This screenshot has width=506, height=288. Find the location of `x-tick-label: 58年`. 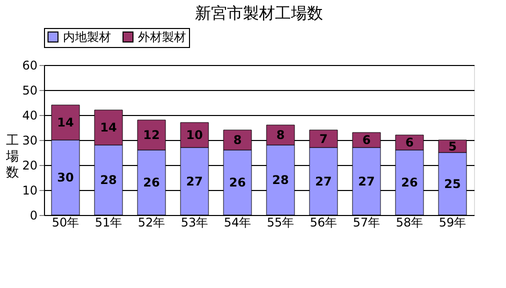

x-tick-label: 58年 is located at coordinates (410, 223).